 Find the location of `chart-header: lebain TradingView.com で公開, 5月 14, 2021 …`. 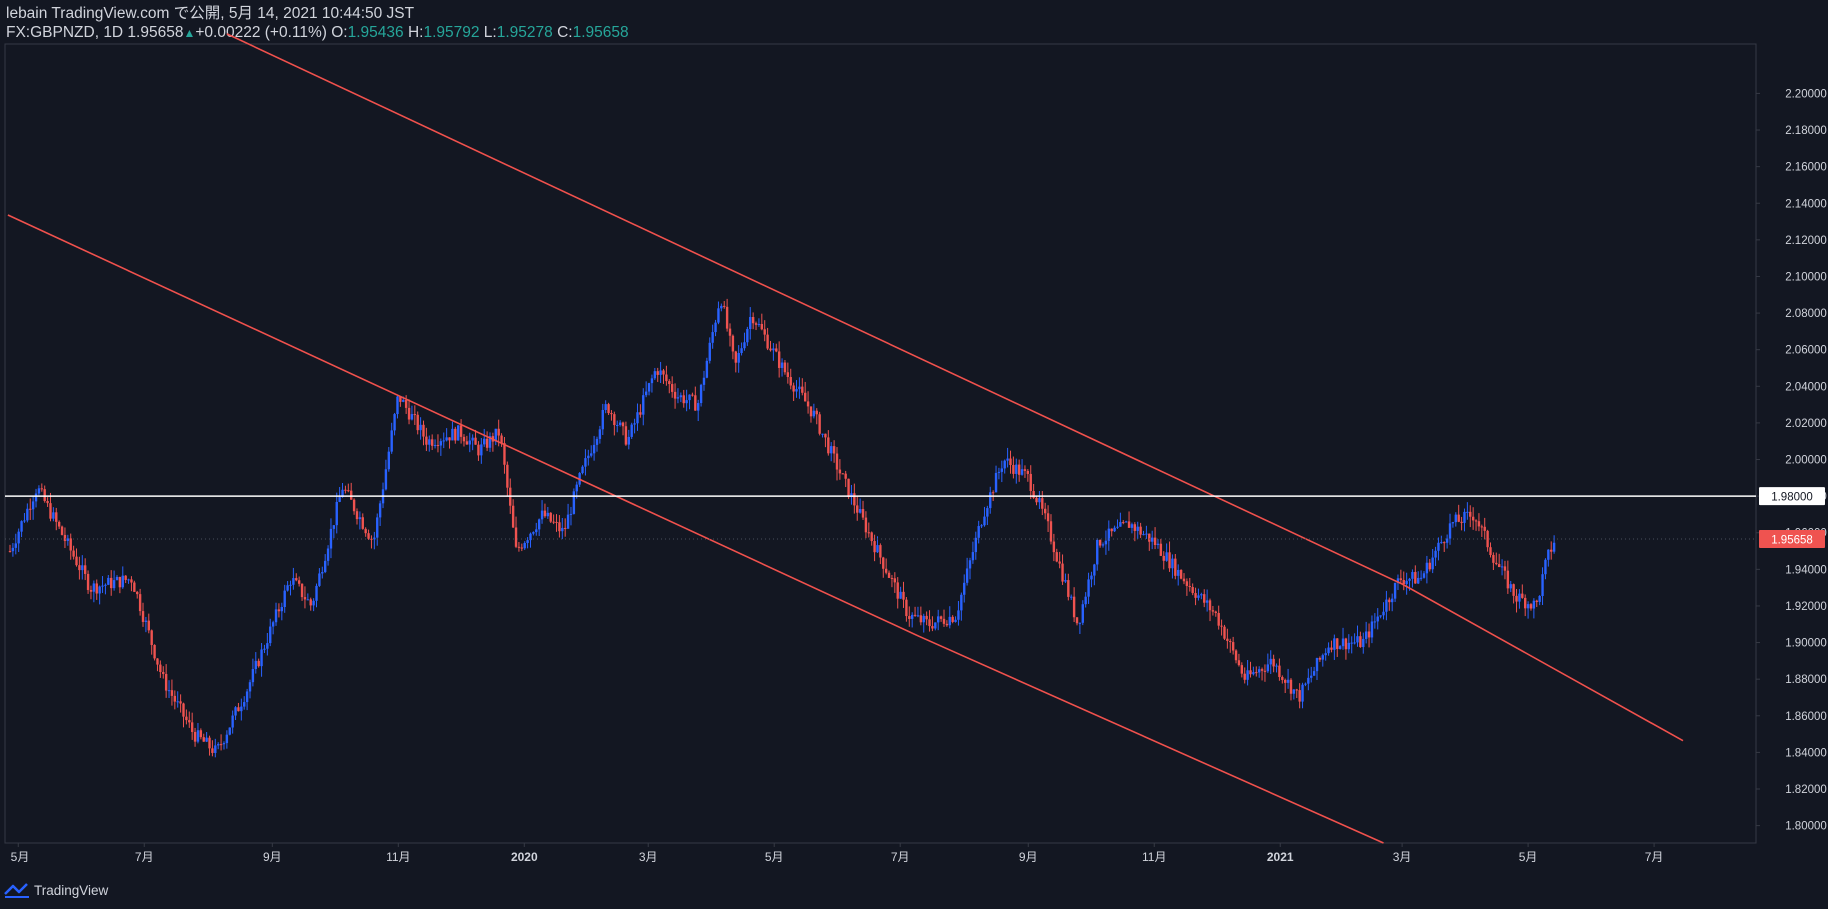

chart-header: lebain TradingView.com で公開, 5月 14, 2021 … is located at coordinates (317, 23).